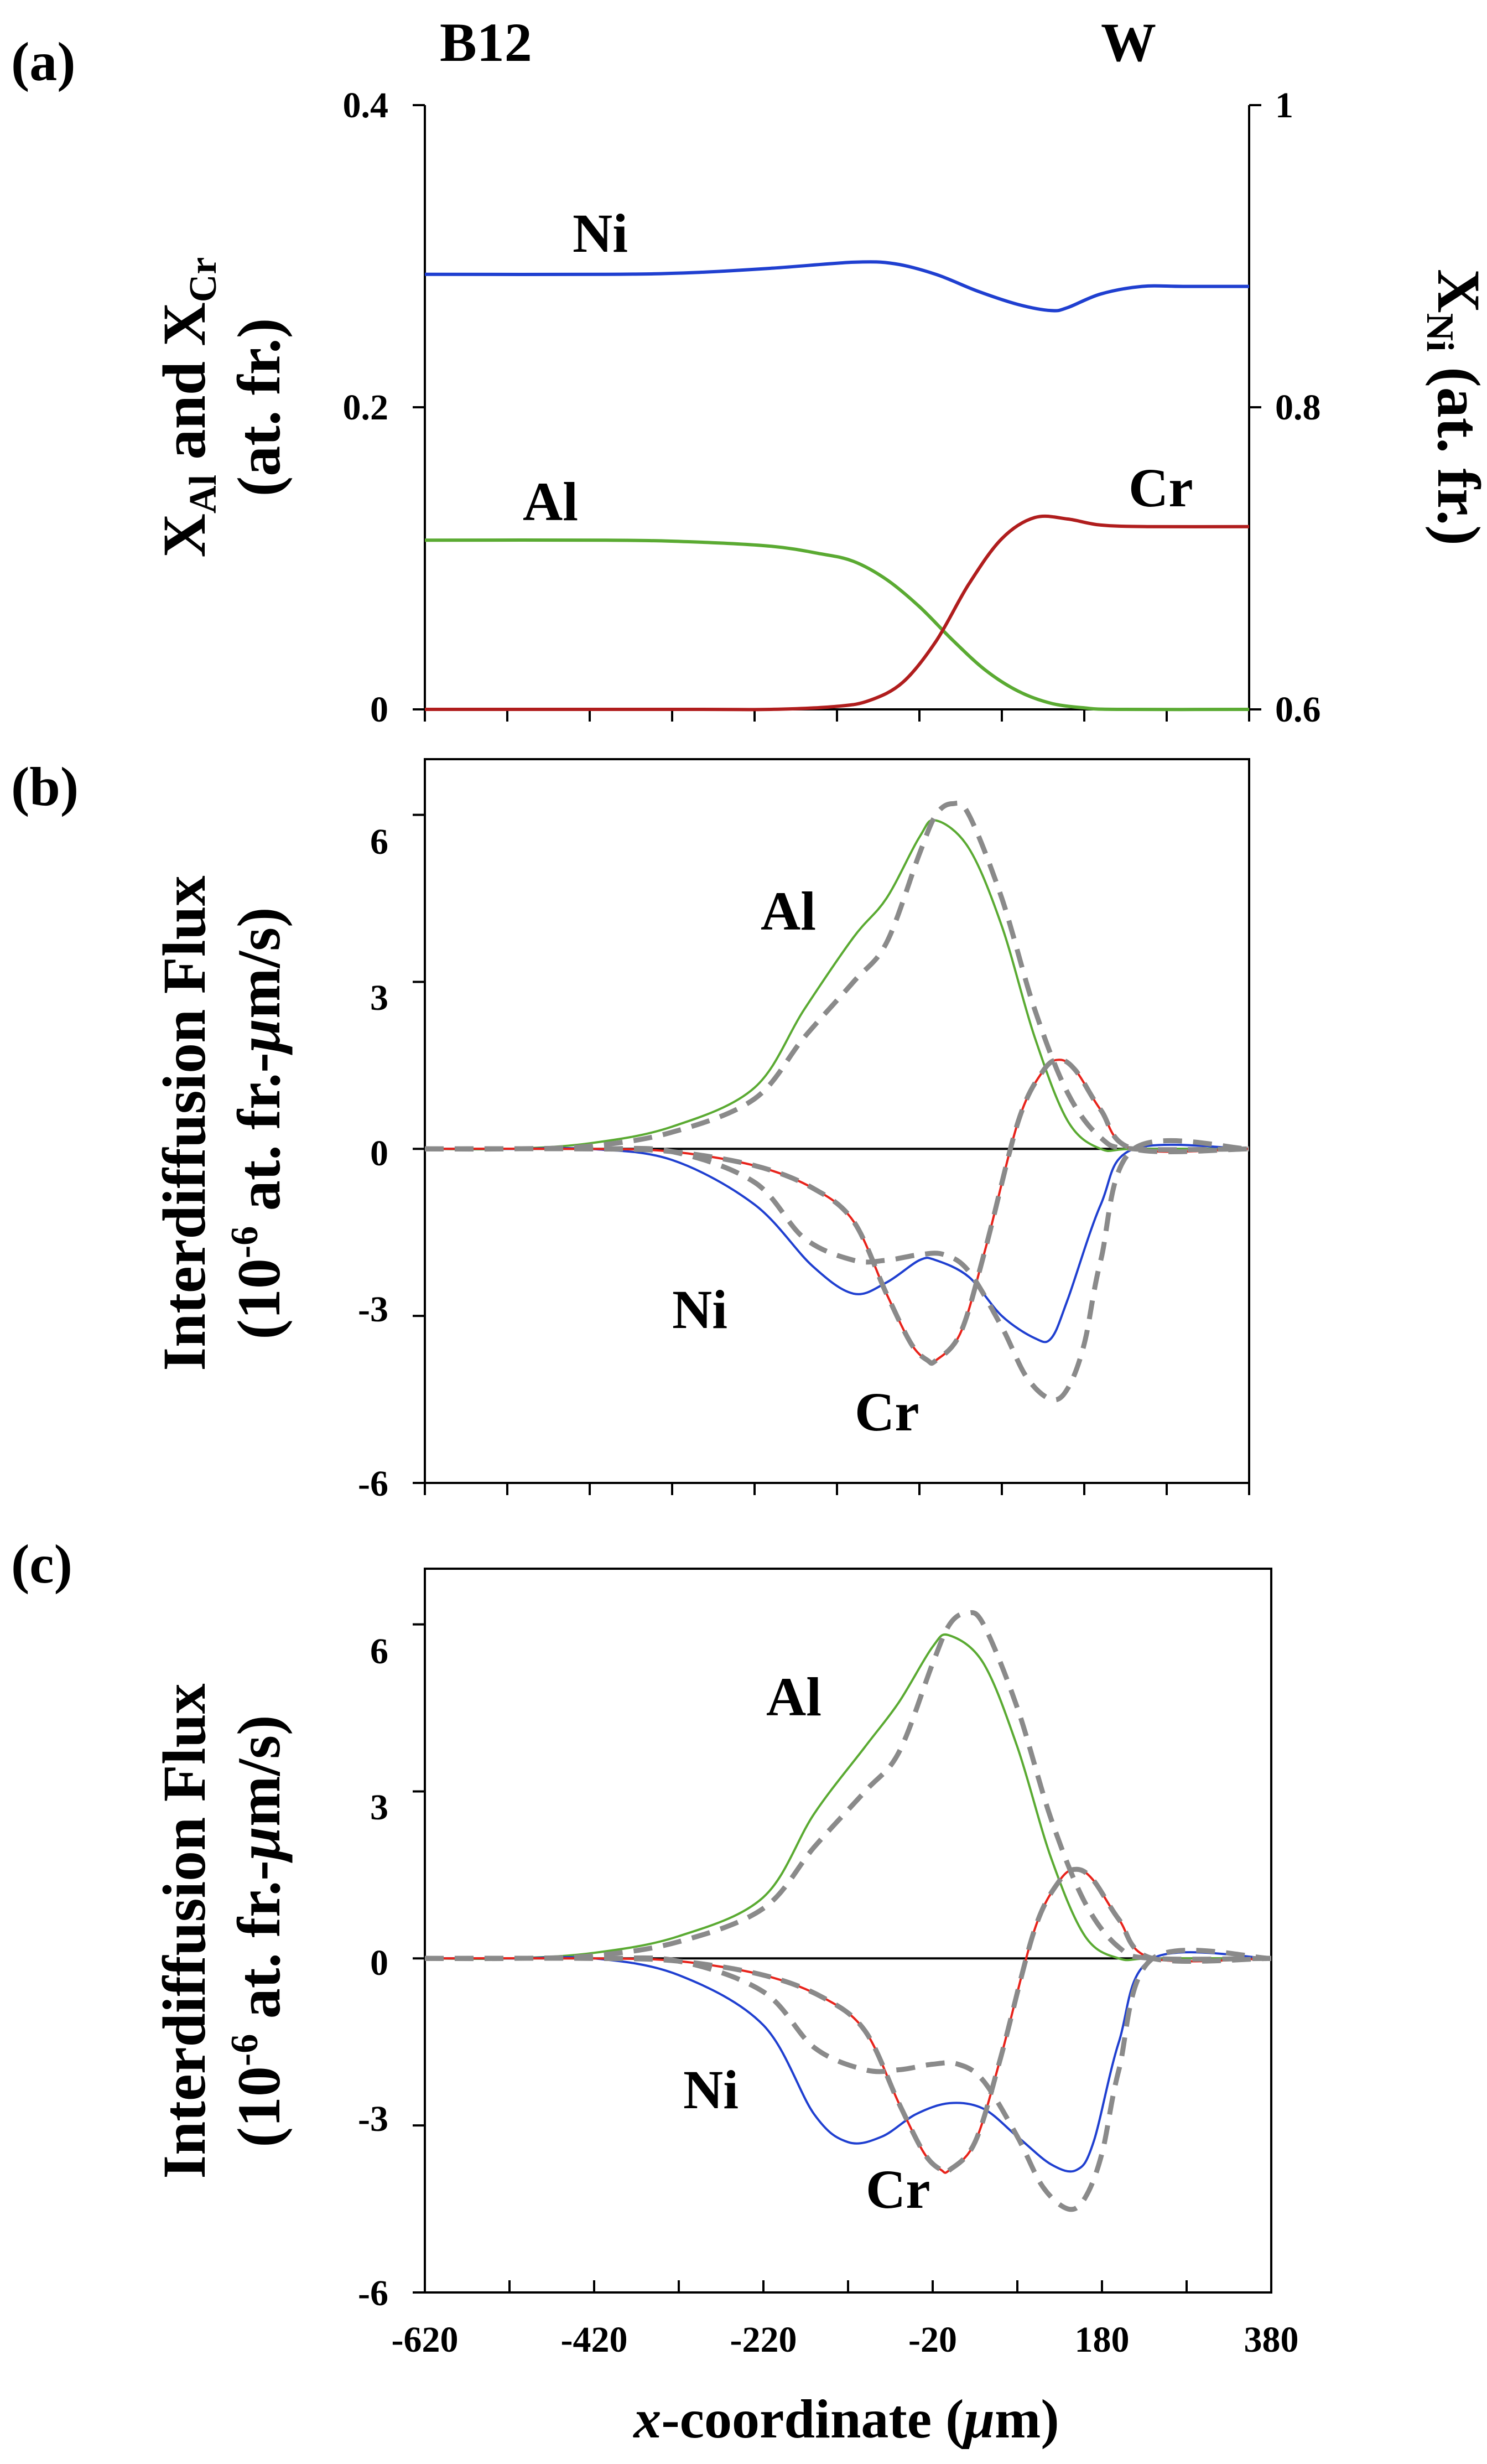 The height and width of the screenshot is (2464, 1487). What do you see at coordinates (187, 408) in the screenshot?
I see `y-axis-label-line1: XAl and XCr` at bounding box center [187, 408].